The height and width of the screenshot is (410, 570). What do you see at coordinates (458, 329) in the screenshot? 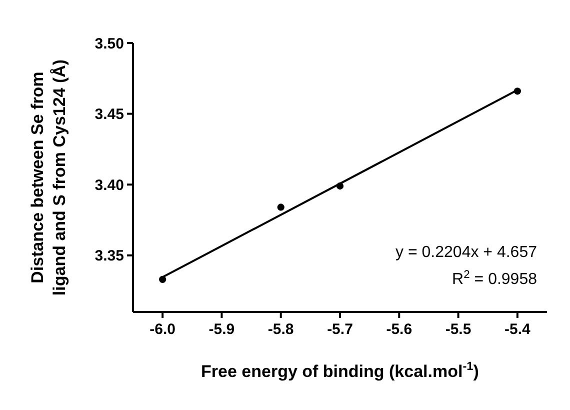
I see `x-tick-label: -5.5` at bounding box center [458, 329].